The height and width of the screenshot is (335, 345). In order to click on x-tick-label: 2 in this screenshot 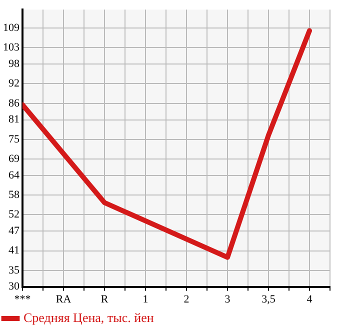, I will do `click(187, 299)`.